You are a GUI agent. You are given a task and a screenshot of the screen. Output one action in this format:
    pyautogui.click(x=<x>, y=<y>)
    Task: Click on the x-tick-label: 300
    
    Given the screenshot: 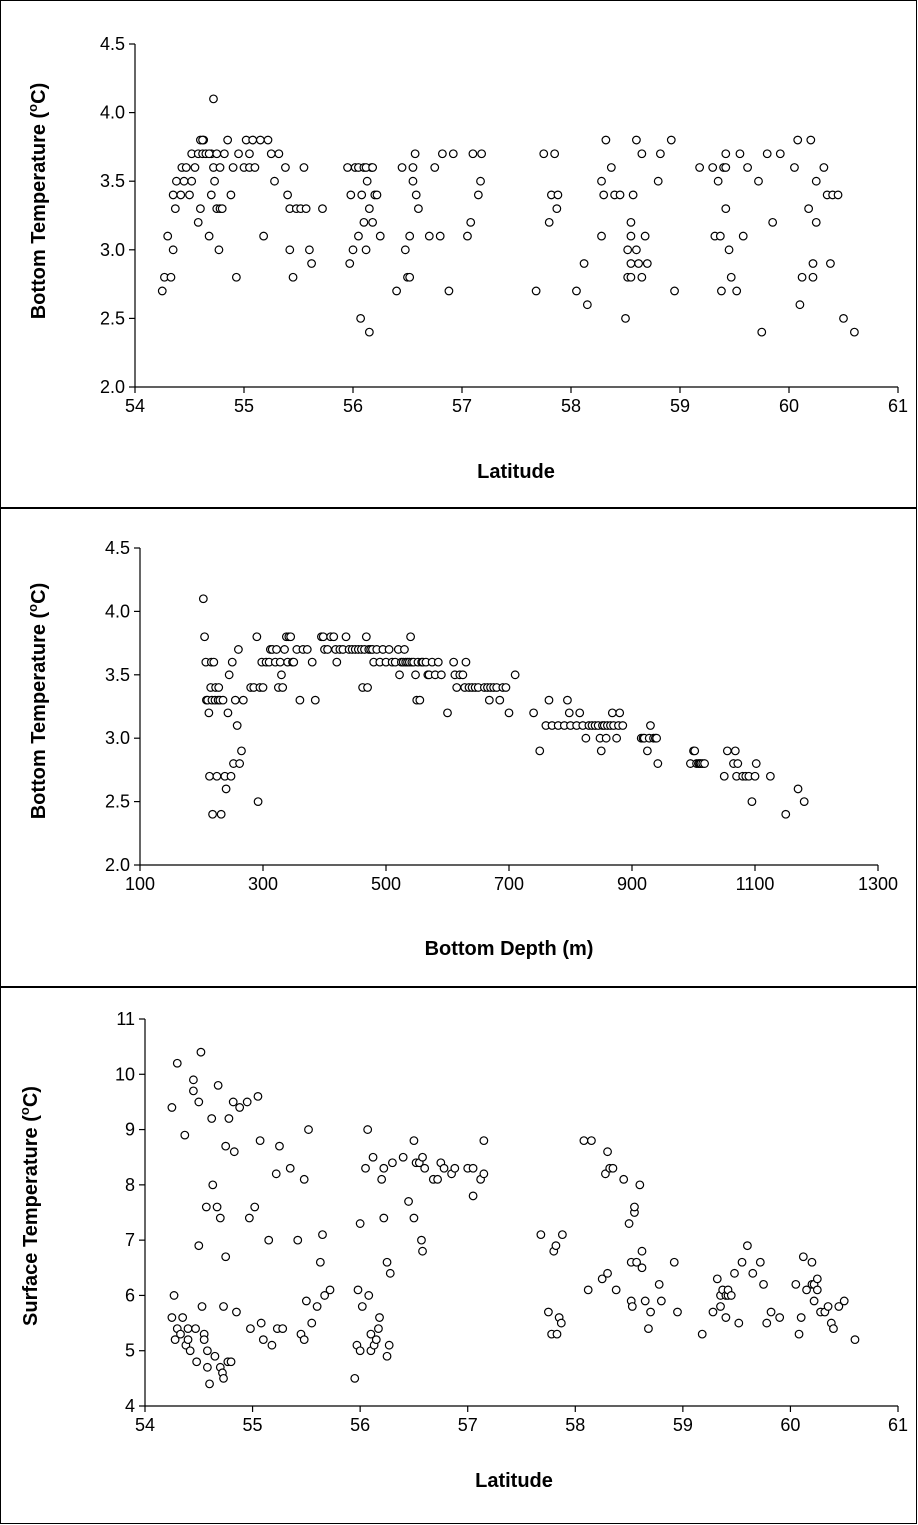 What is the action you would take?
    pyautogui.click(x=263, y=884)
    